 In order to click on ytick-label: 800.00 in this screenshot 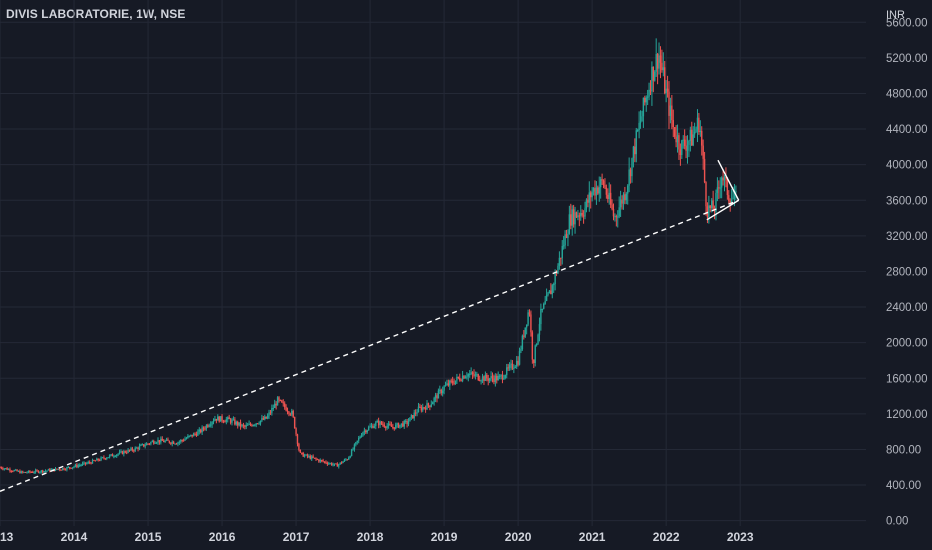, I will do `click(903, 450)`.